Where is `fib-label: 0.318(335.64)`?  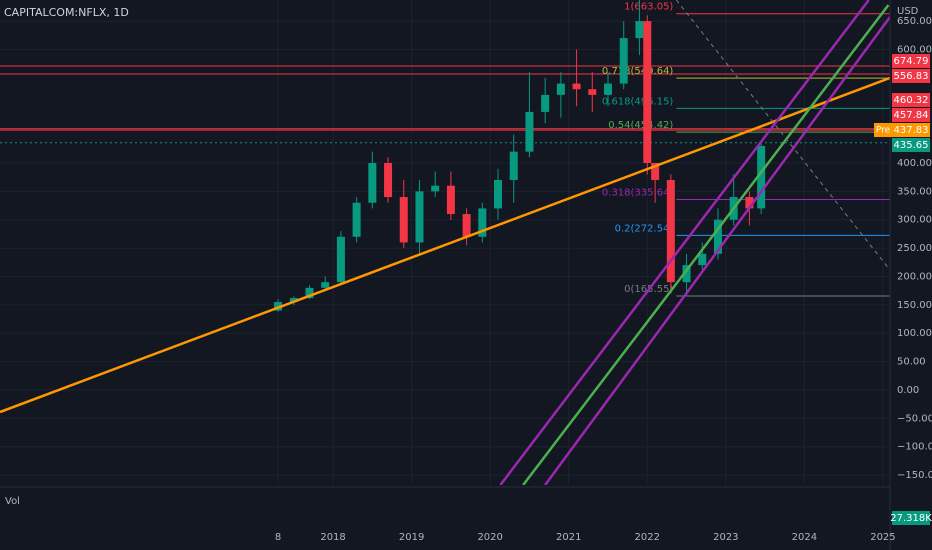 fib-label: 0.318(335.64) is located at coordinates (638, 193).